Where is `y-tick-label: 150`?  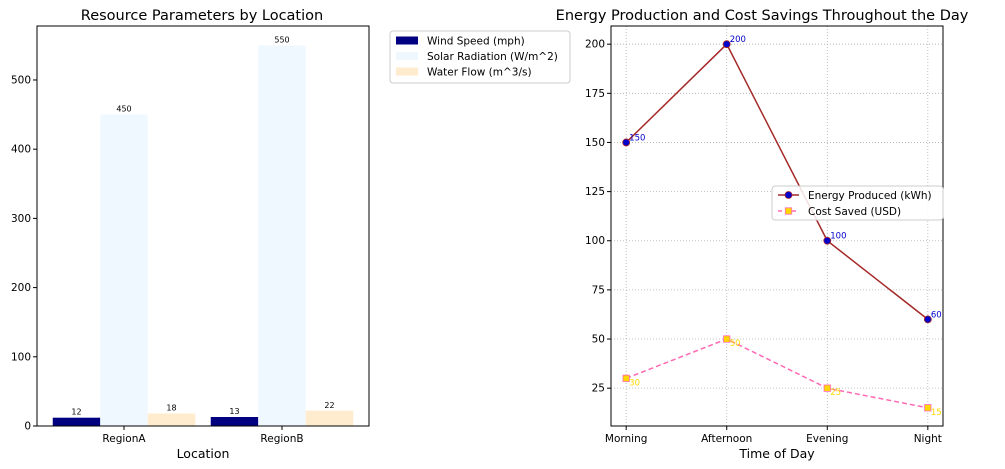
y-tick-label: 150 is located at coordinates (595, 143).